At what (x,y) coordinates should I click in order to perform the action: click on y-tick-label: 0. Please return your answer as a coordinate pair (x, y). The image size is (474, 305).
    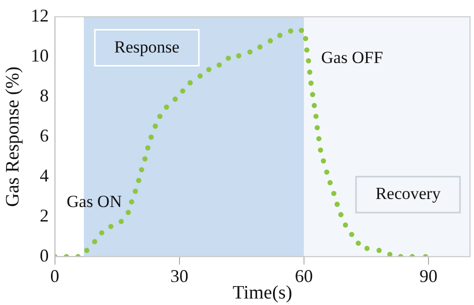
    Looking at the image, I should click on (44, 255).